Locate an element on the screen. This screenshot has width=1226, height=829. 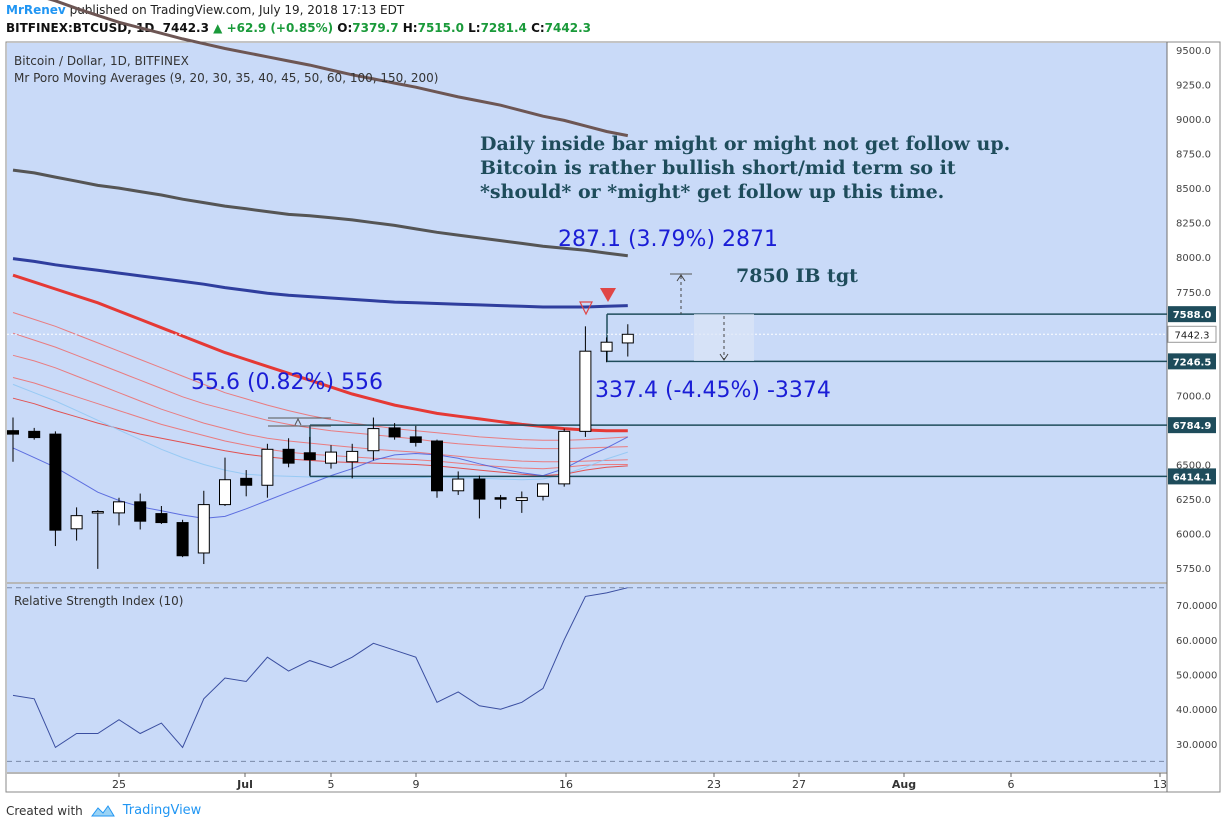
low-value: 7281.4 is located at coordinates (503, 28).